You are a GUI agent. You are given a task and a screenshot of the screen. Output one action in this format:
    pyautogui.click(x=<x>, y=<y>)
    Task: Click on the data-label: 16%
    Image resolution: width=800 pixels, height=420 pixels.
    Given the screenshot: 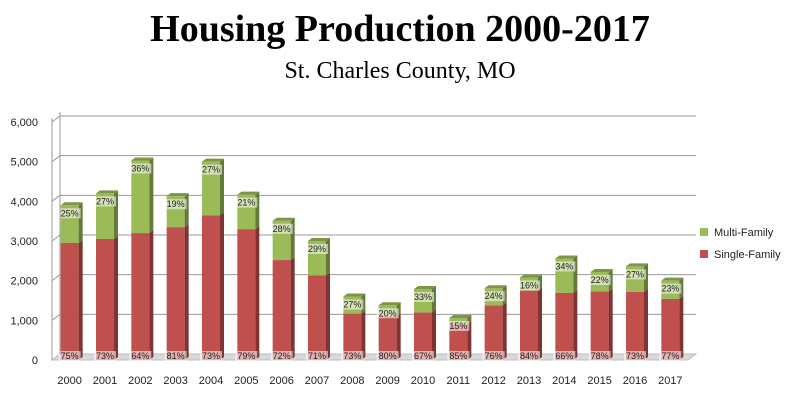 What is the action you would take?
    pyautogui.click(x=529, y=285)
    